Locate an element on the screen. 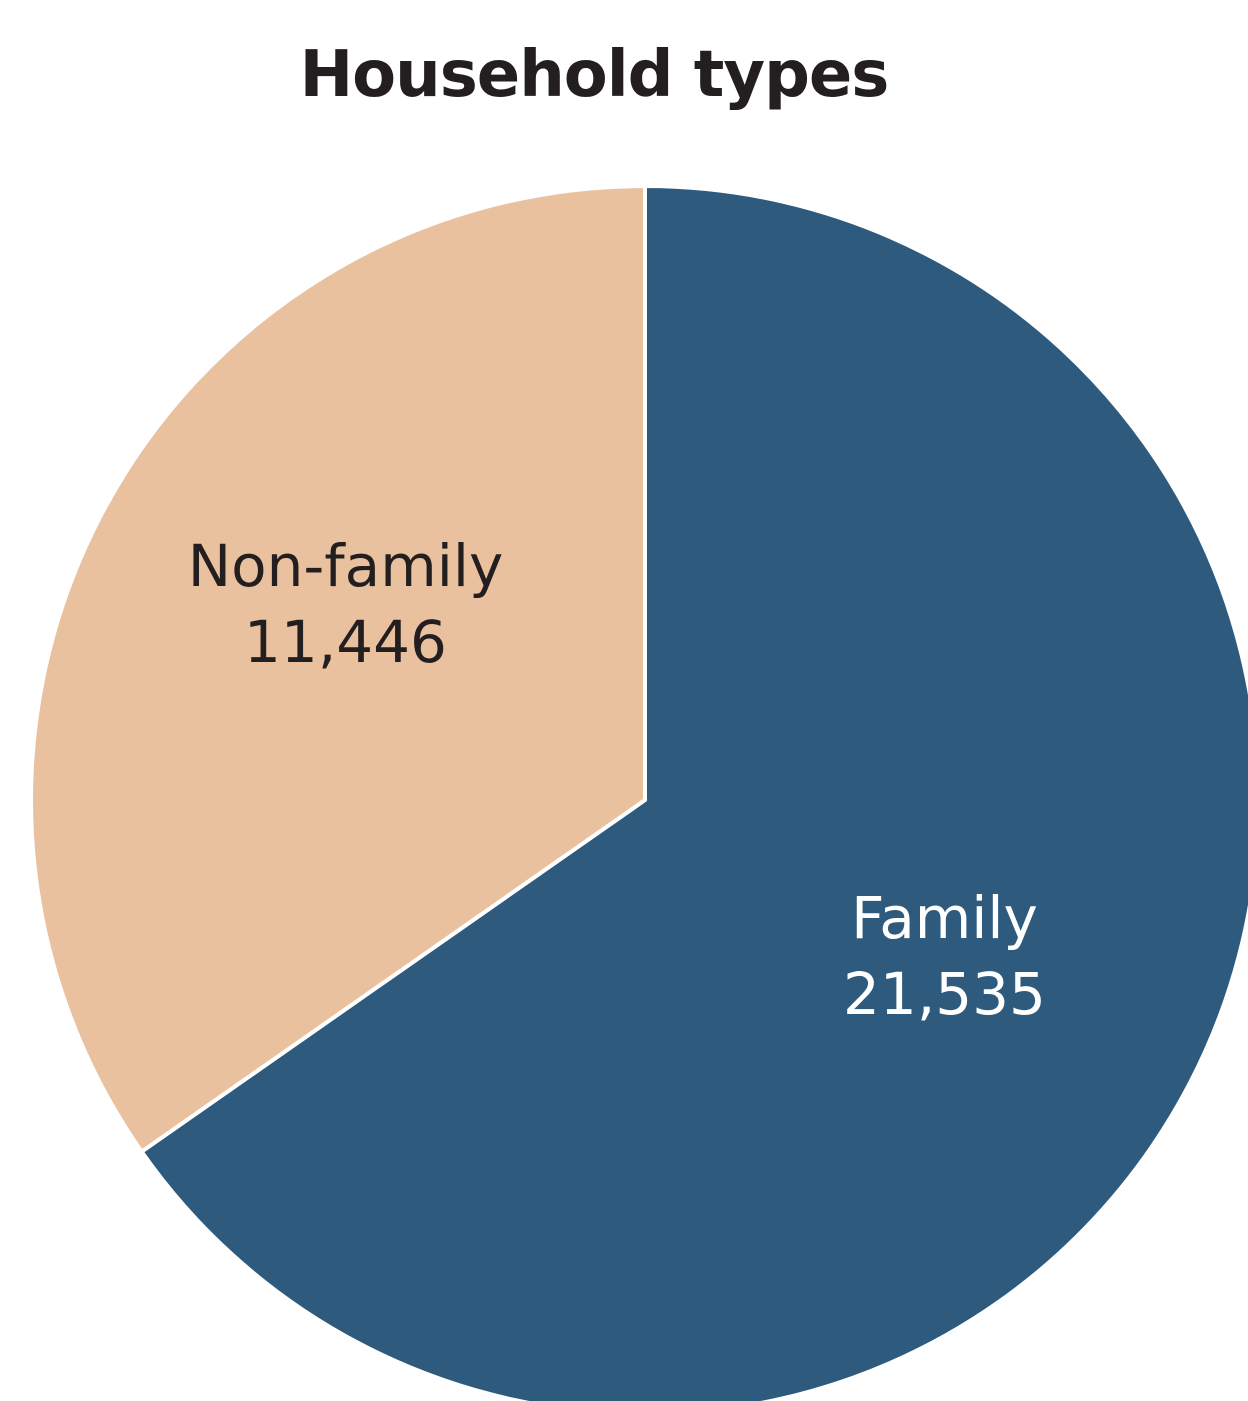 The image size is (1248, 1401). slice-label-name: Family is located at coordinates (944, 918).